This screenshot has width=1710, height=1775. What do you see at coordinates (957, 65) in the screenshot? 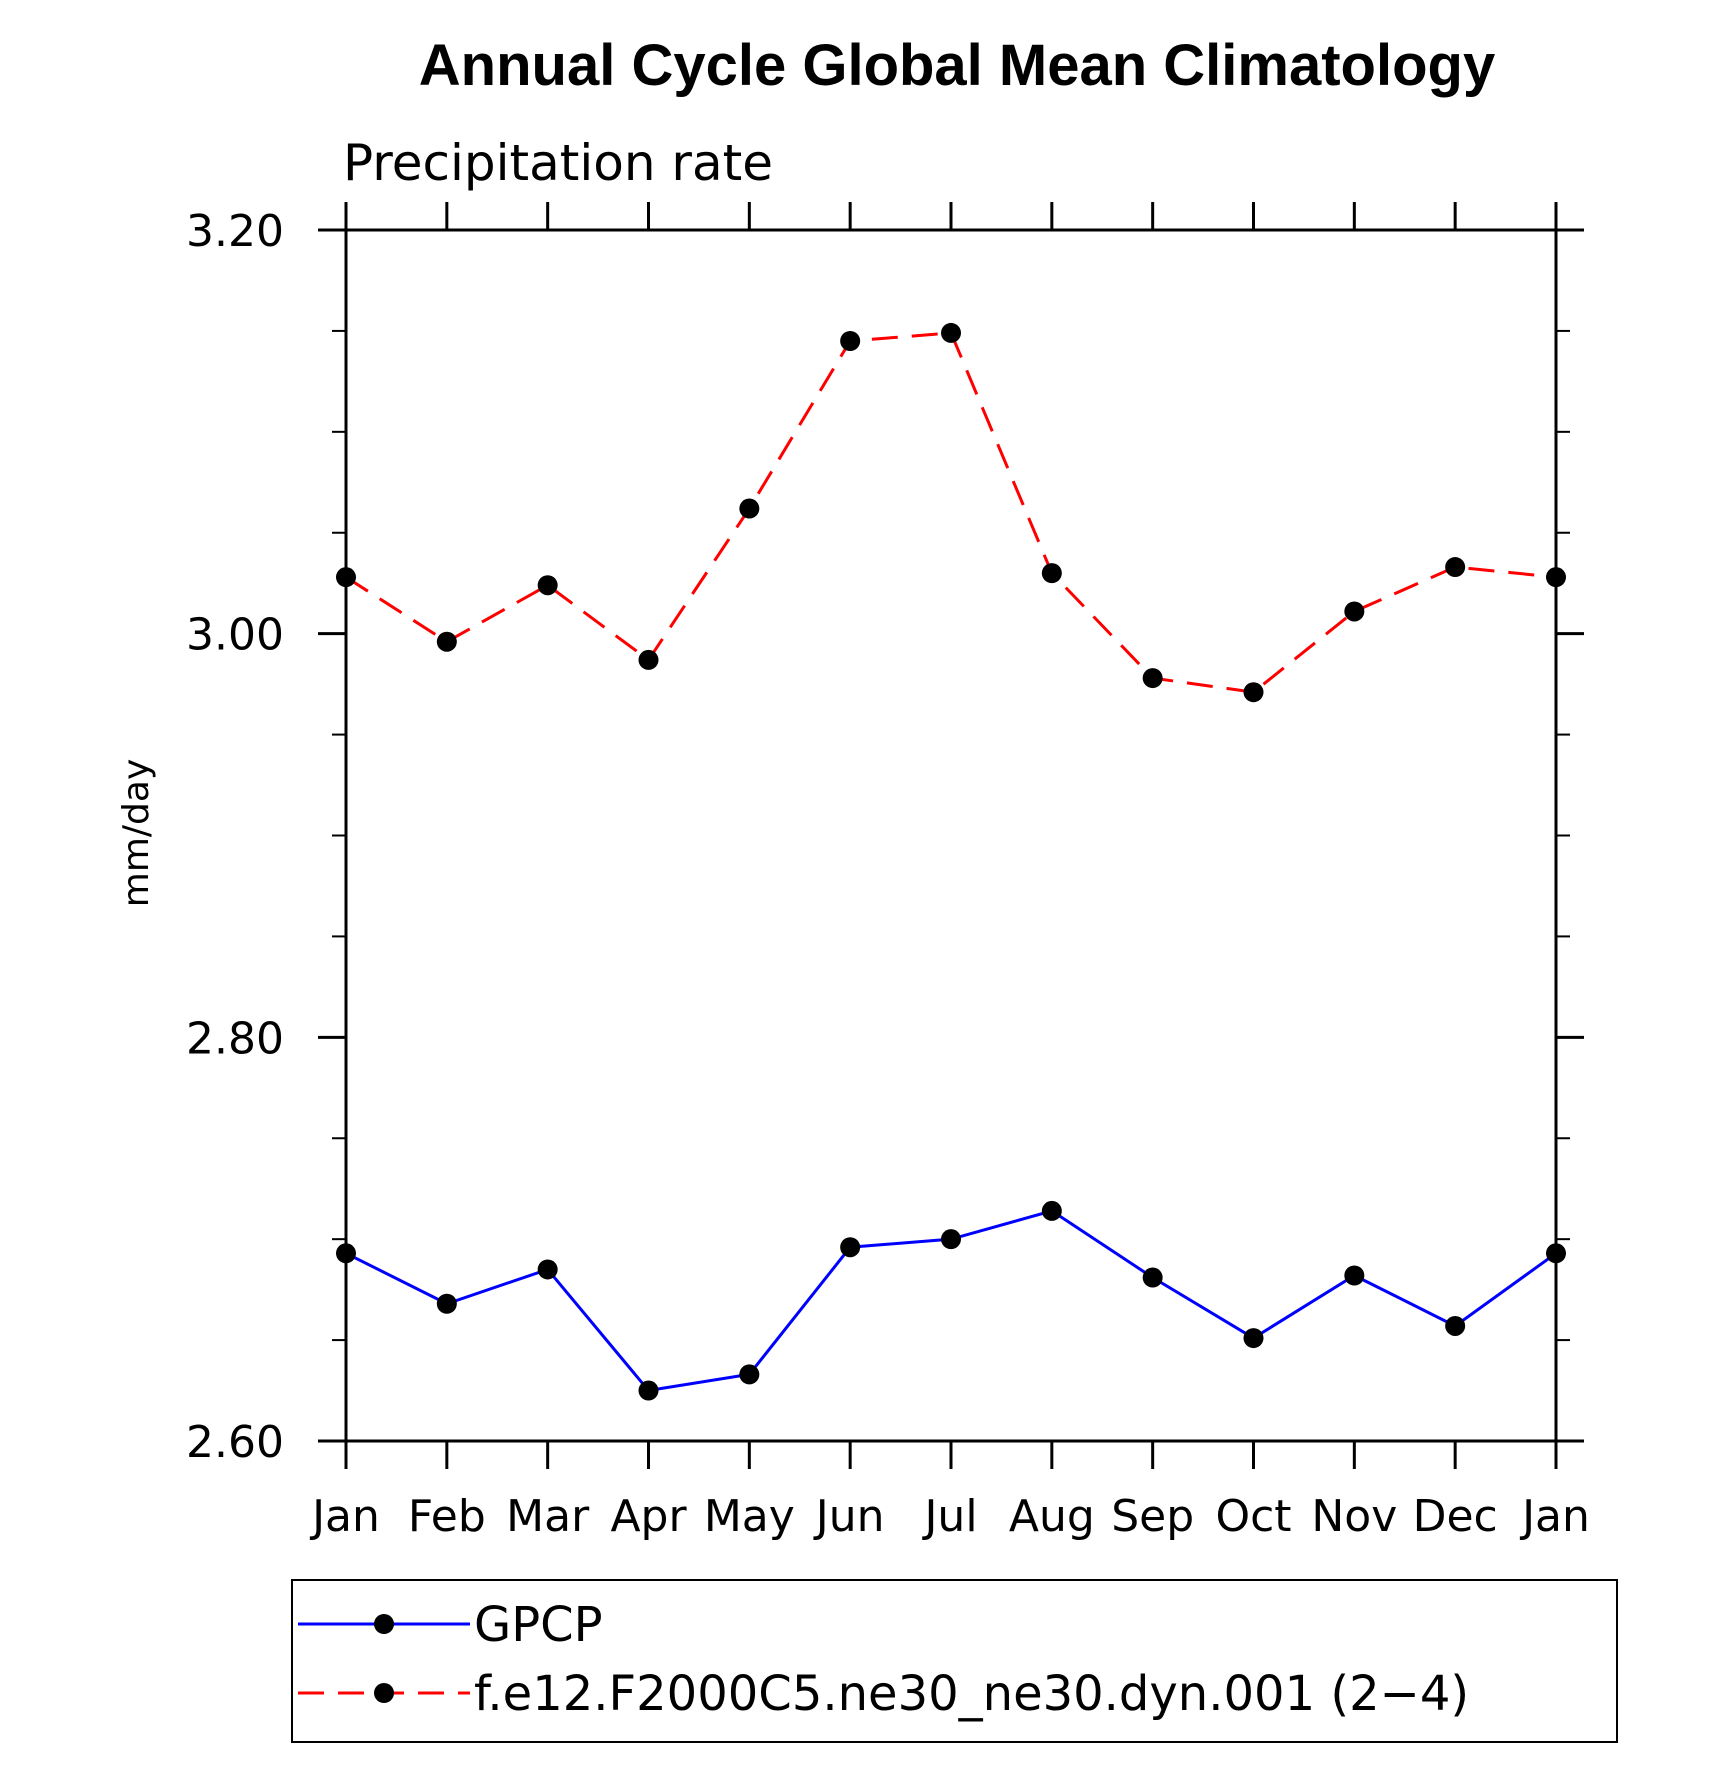
I see `chart-title: Annual Cycle Global Mean Climatology` at bounding box center [957, 65].